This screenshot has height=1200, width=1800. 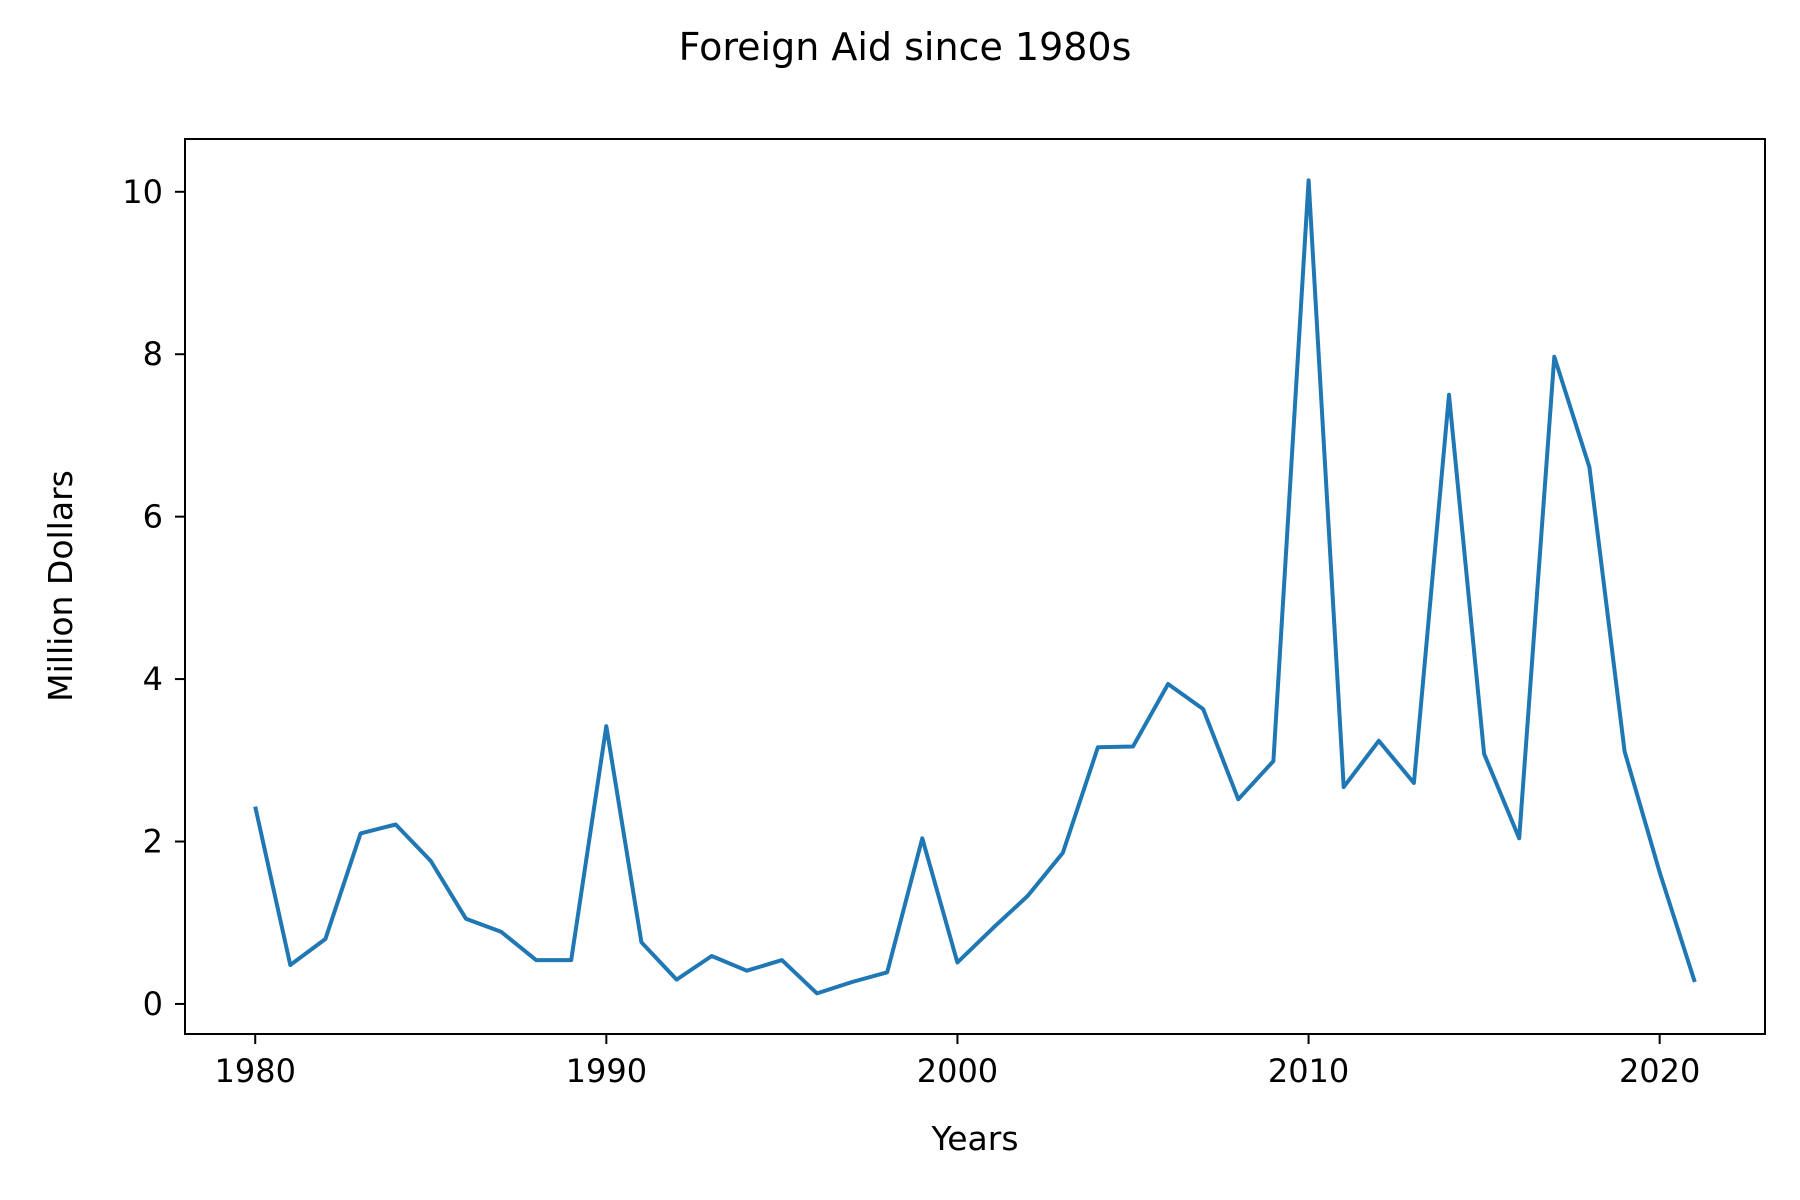 I want to click on x-tick-label: 2000, so click(x=957, y=1071).